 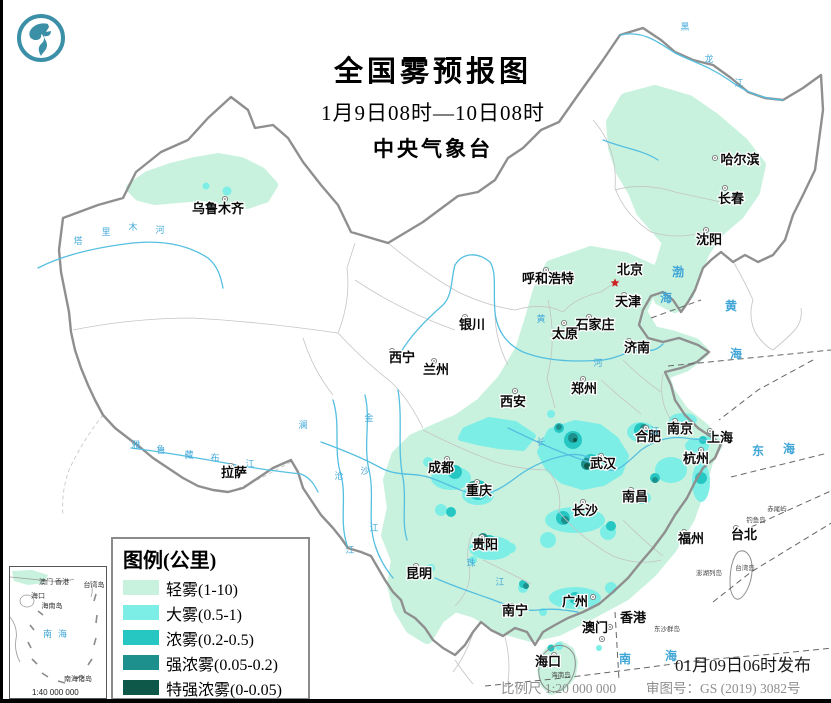 What do you see at coordinates (202, 590) in the screenshot?
I see `legend-label: 轻雾(1-10)` at bounding box center [202, 590].